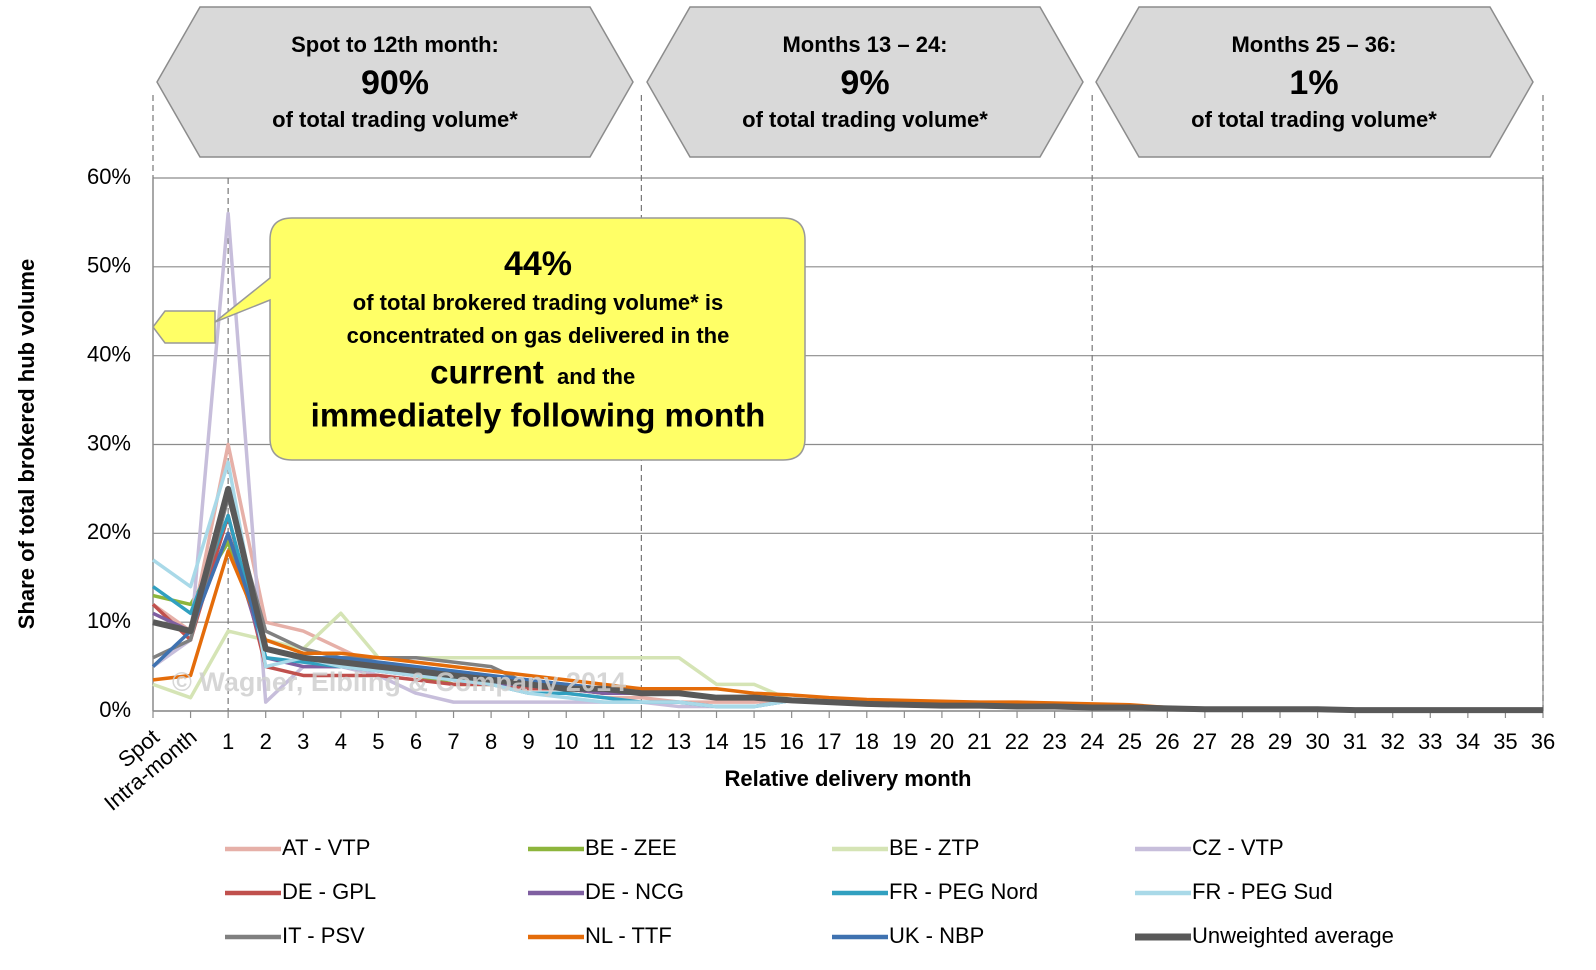 Image resolution: width=1596 pixels, height=970 pixels. Describe the element at coordinates (453, 741) in the screenshot. I see `x-tick-label: 7` at that location.